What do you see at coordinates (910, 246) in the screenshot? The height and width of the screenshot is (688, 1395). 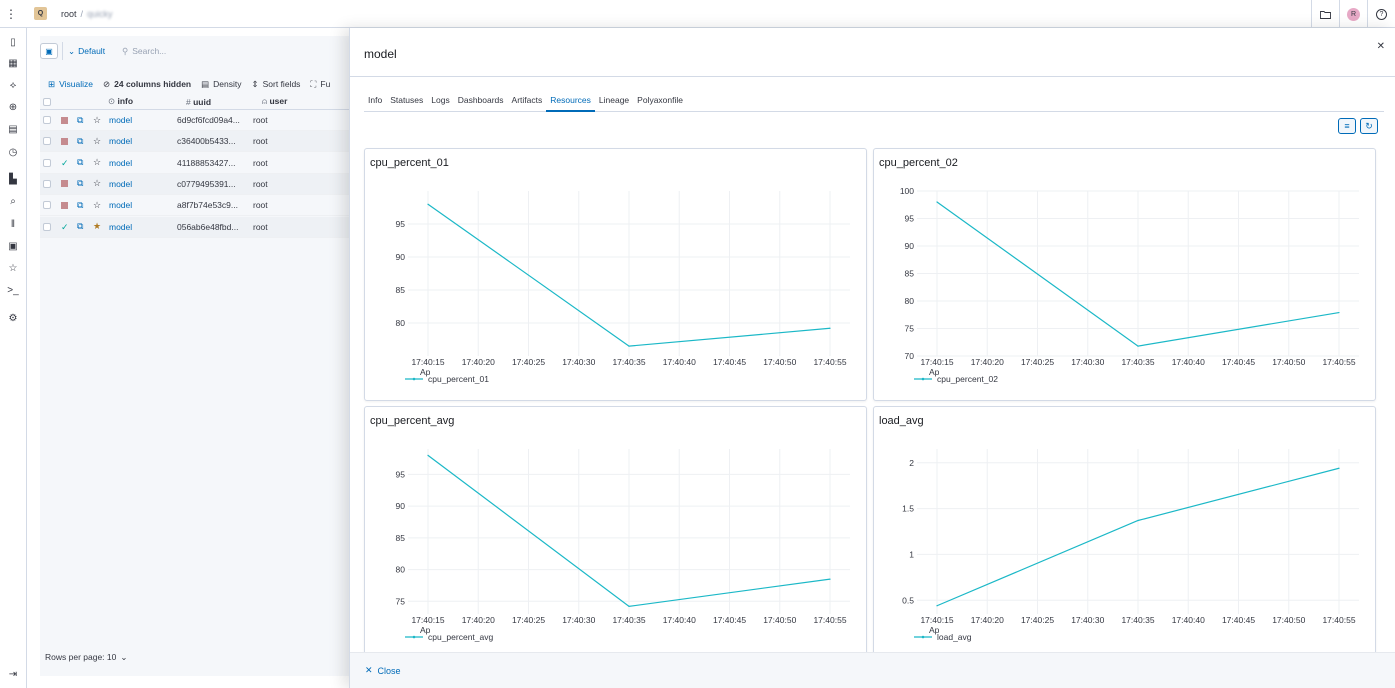 I see `y-tick-label: 90` at bounding box center [910, 246].